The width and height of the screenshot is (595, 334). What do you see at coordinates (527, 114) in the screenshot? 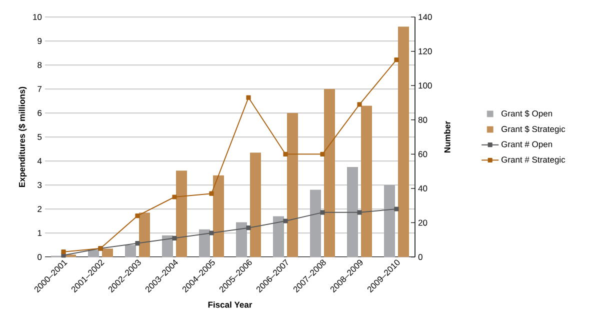
I see `legend-label: Grant $ Open` at bounding box center [527, 114].